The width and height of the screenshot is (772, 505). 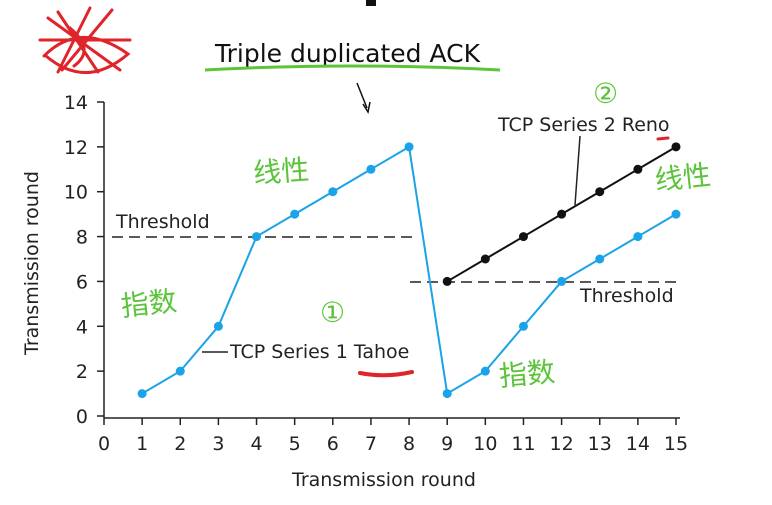 I want to click on x-tick-label: 3, so click(x=218, y=444).